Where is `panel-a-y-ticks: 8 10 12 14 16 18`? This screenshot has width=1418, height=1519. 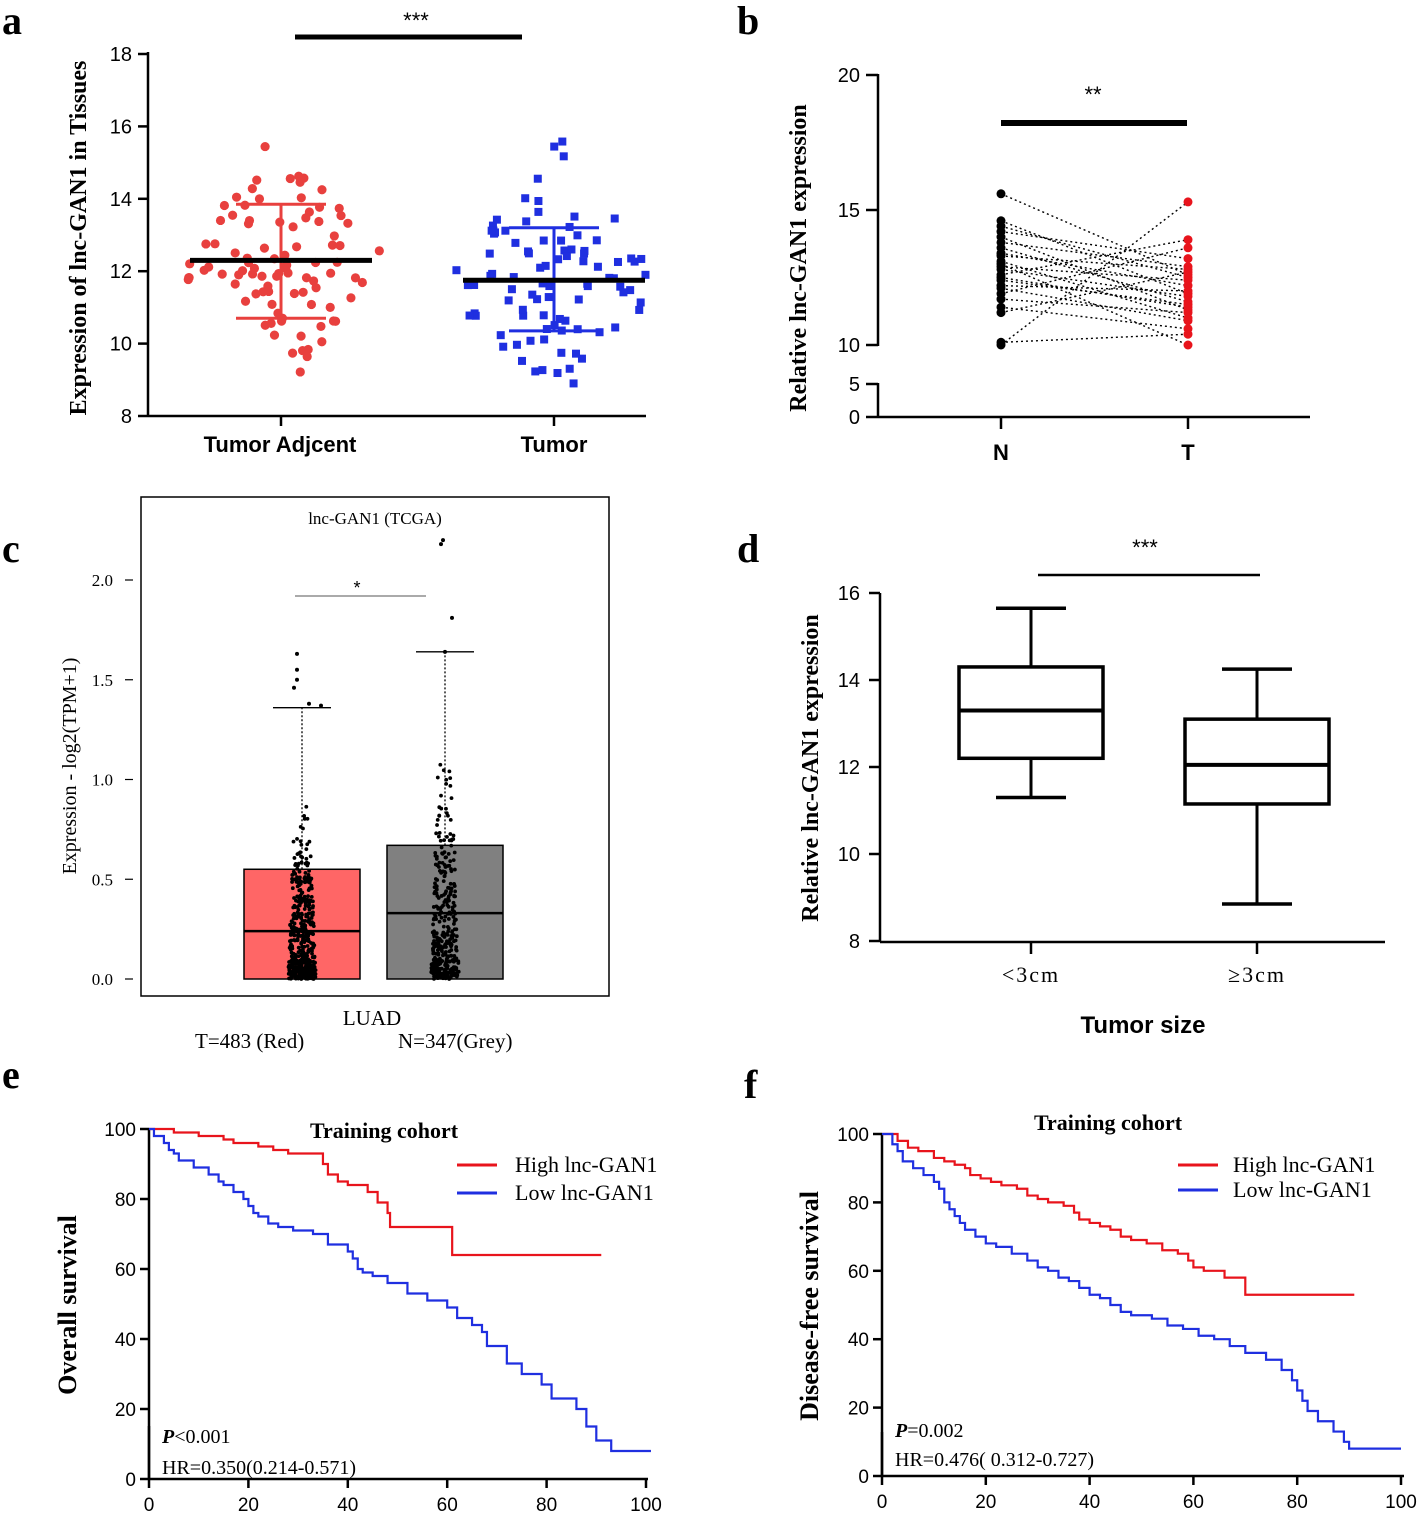
panel-a-y-ticks: 8 10 12 14 16 18 is located at coordinates (129, 236).